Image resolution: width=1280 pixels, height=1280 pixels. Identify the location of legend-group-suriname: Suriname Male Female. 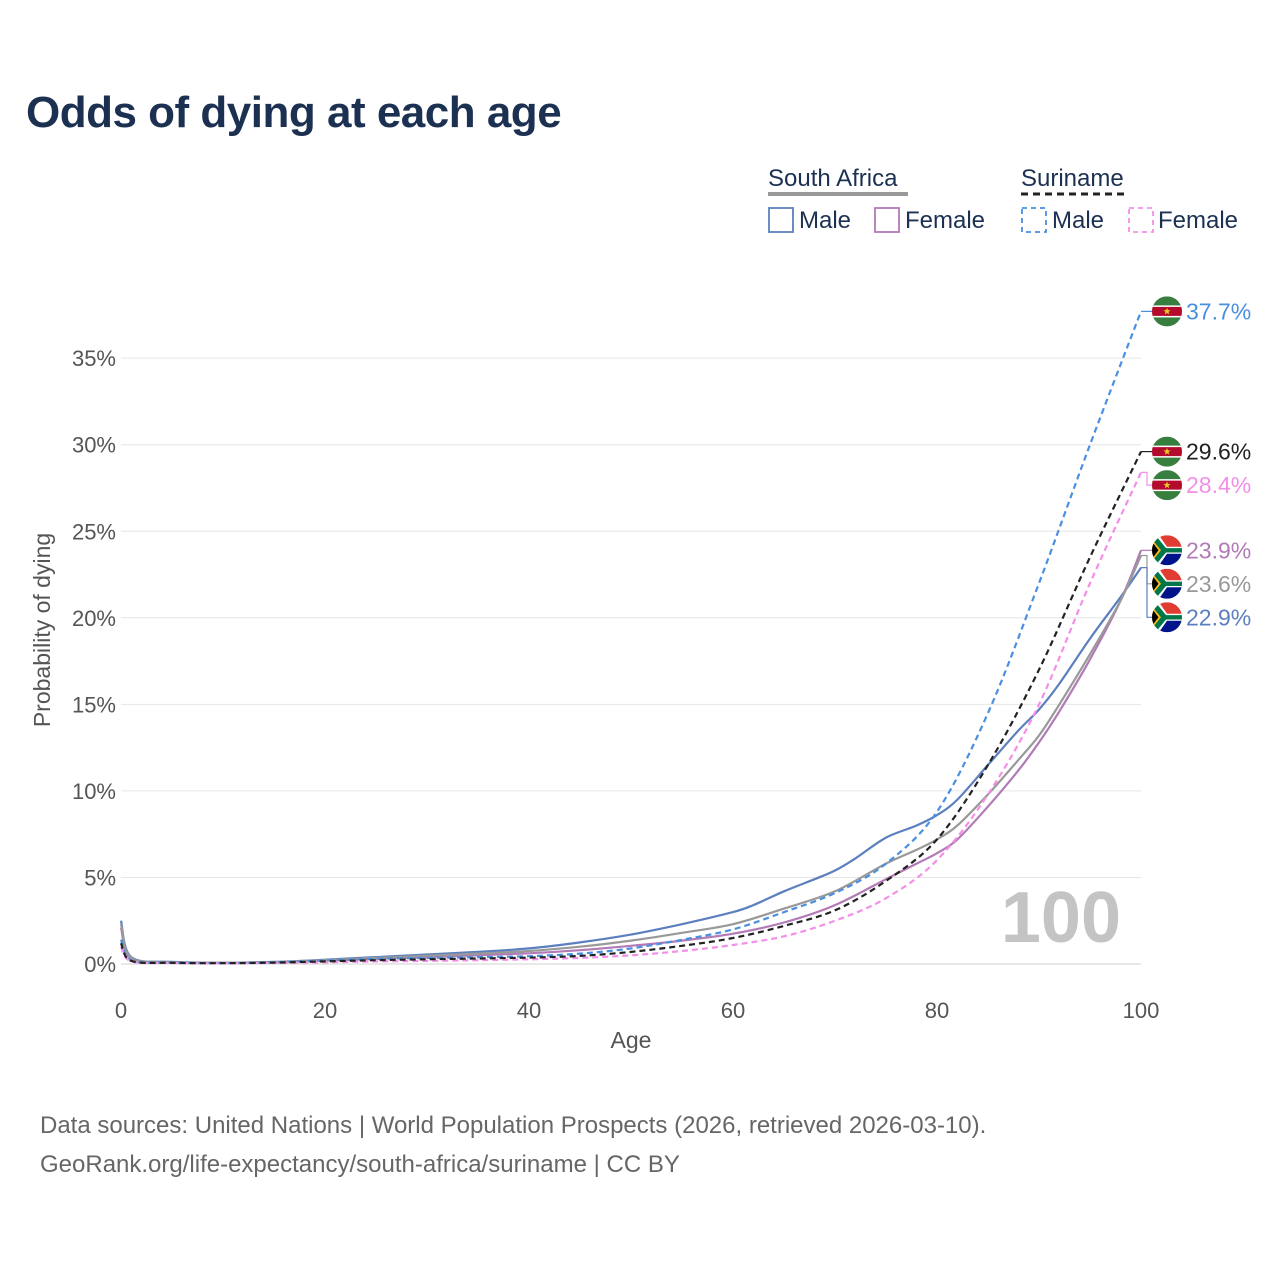
(1129, 199).